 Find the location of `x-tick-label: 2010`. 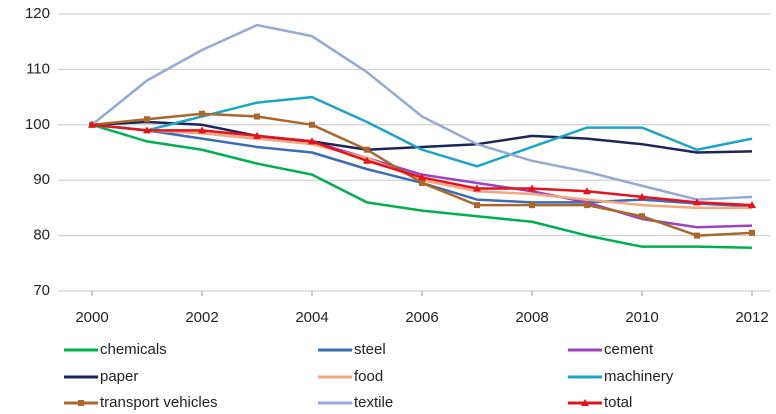

x-tick-label: 2010 is located at coordinates (641, 317).